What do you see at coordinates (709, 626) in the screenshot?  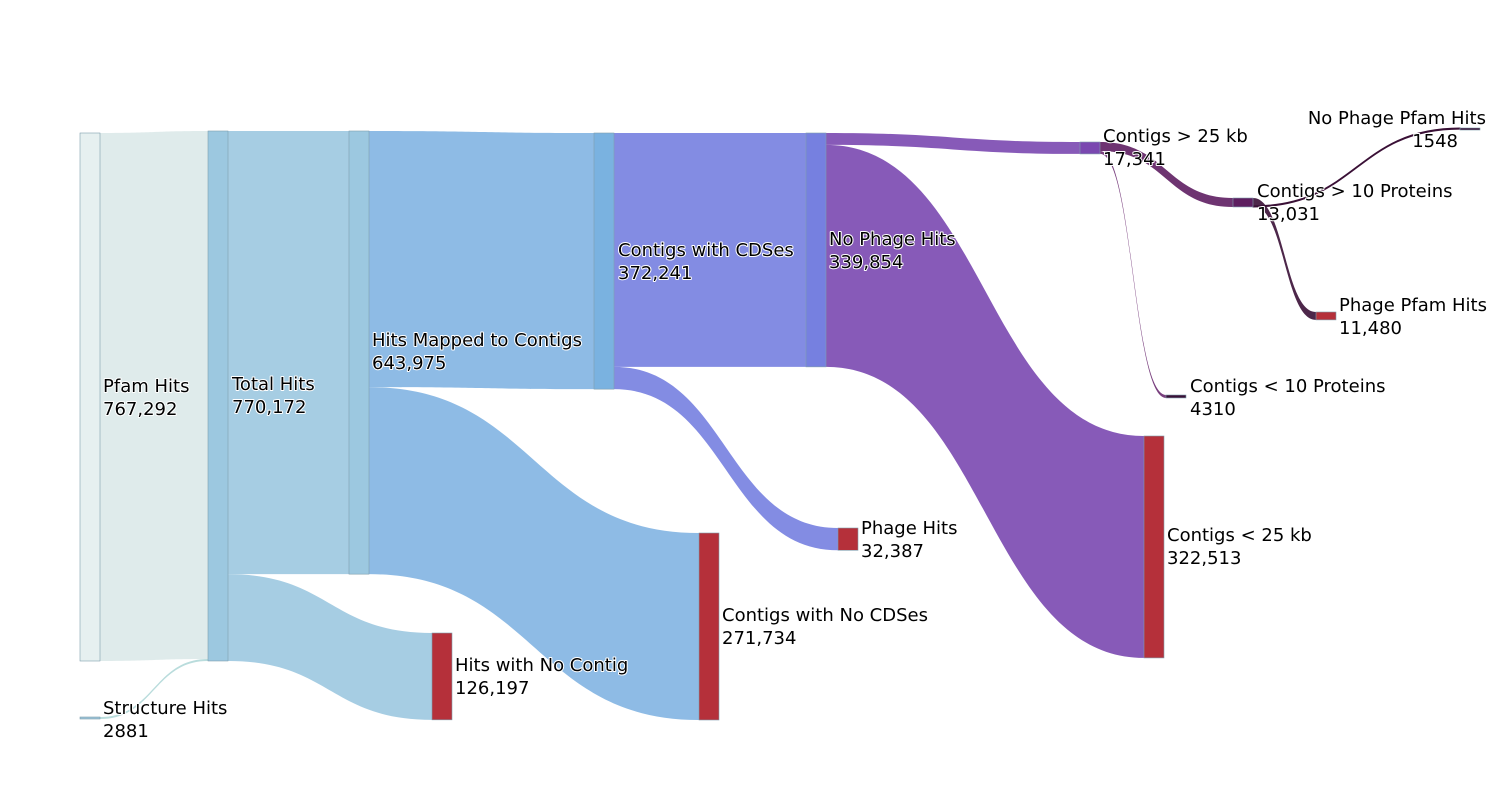 I see `node-nocds` at bounding box center [709, 626].